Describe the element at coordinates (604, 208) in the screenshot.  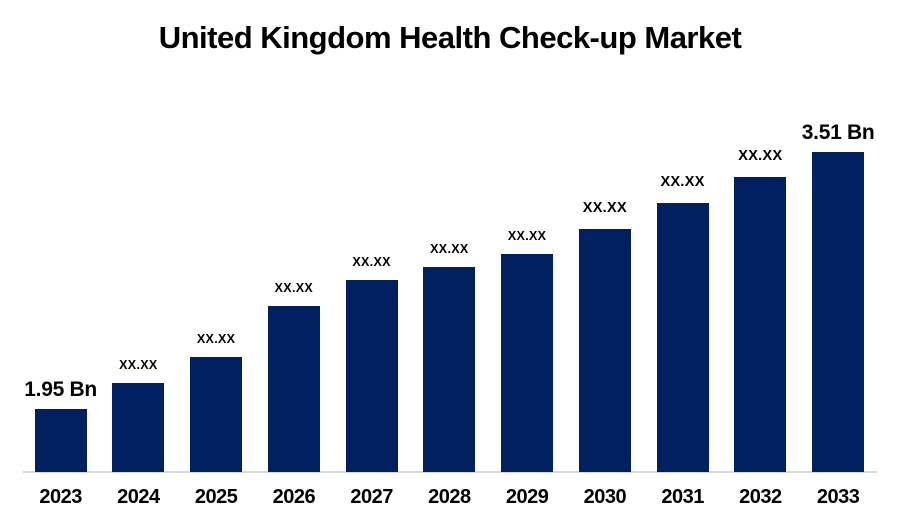
I see `bar-value-label-2030: XX.XX` at that location.